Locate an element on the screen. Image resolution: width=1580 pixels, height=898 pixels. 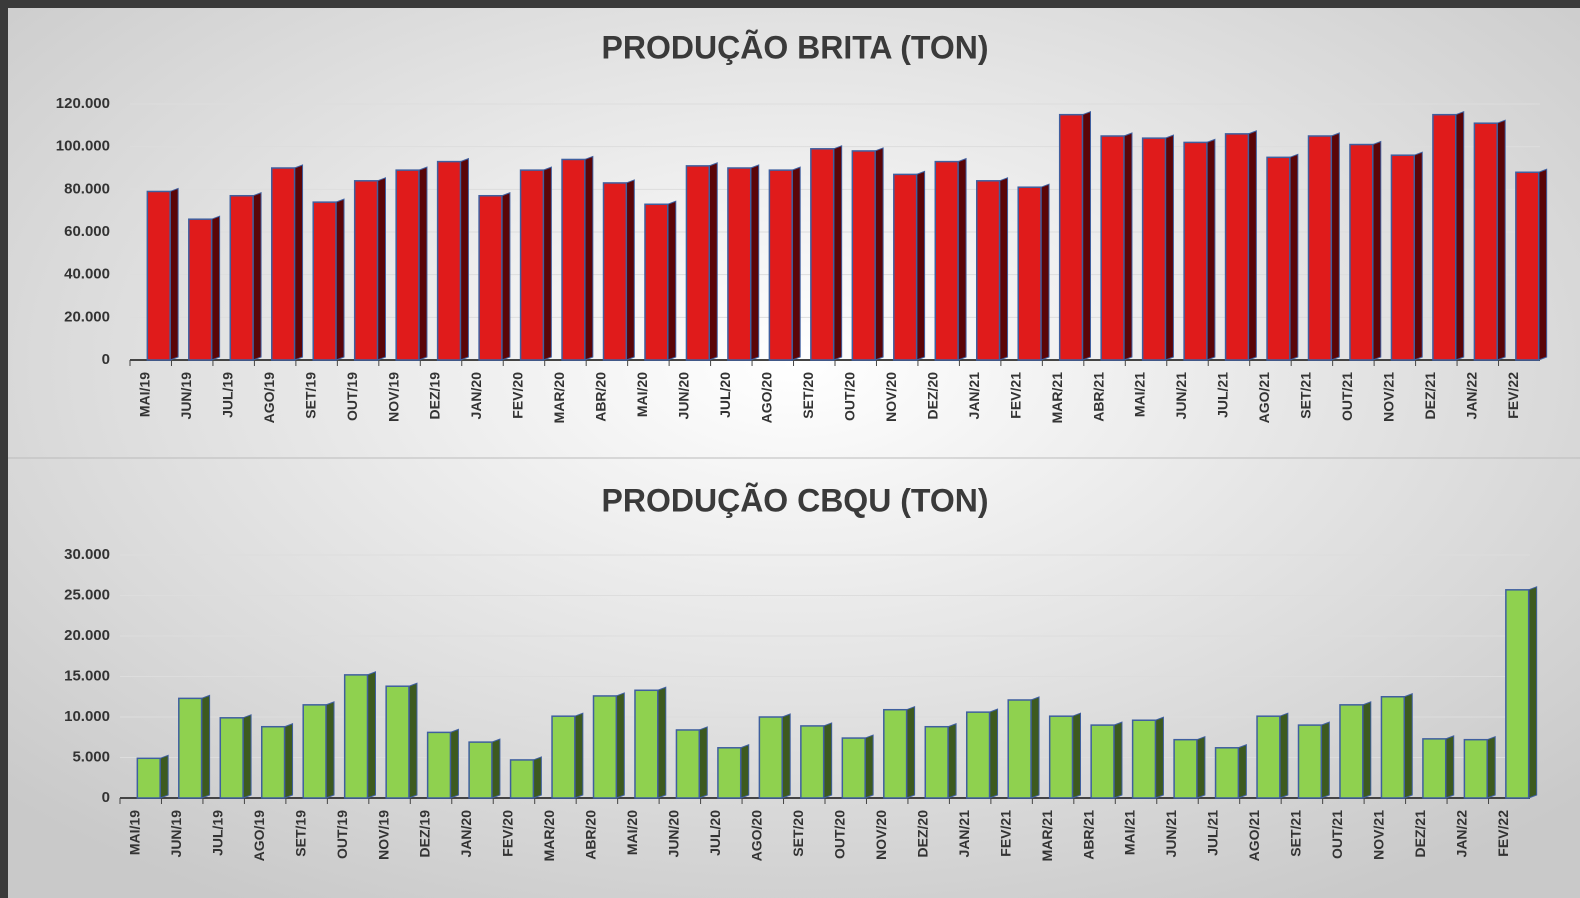
y-tick-label: 100.000 is located at coordinates (83, 146).